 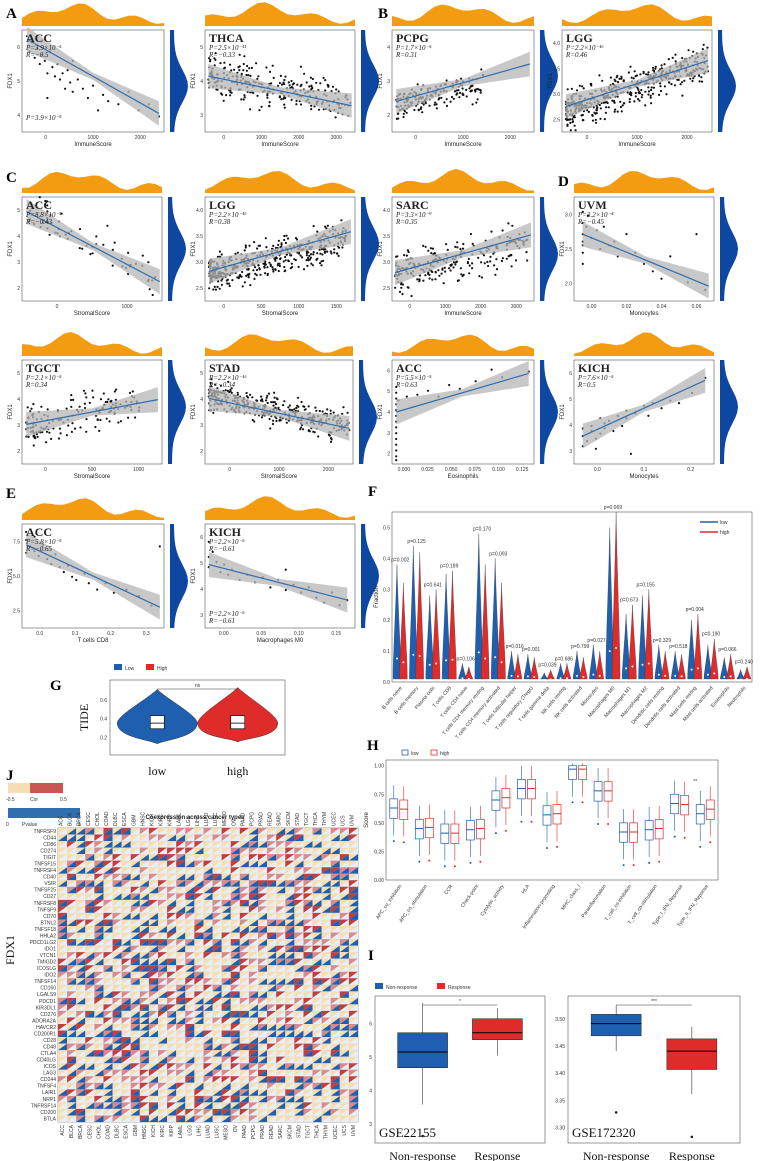 I want to click on y-tick-label: 5.0, so click(x=16, y=577).